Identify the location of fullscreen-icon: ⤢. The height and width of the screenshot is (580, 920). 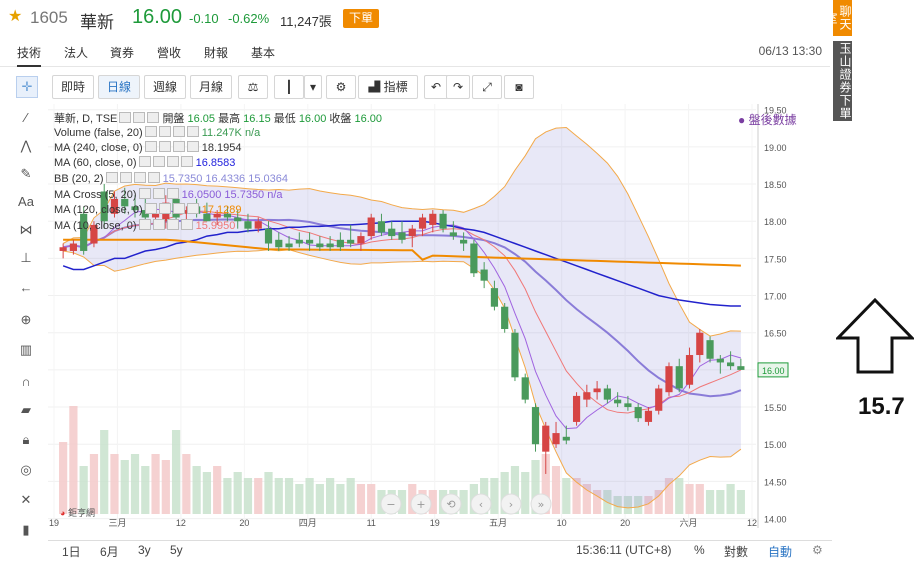
(487, 87).